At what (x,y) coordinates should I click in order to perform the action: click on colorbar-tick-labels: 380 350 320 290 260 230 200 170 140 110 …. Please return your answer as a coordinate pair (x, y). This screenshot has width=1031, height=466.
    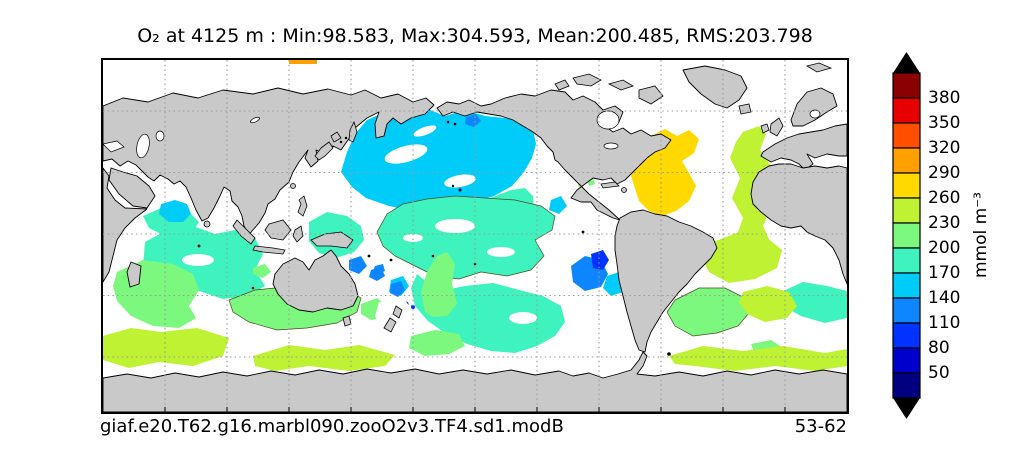
    Looking at the image, I should click on (944, 235).